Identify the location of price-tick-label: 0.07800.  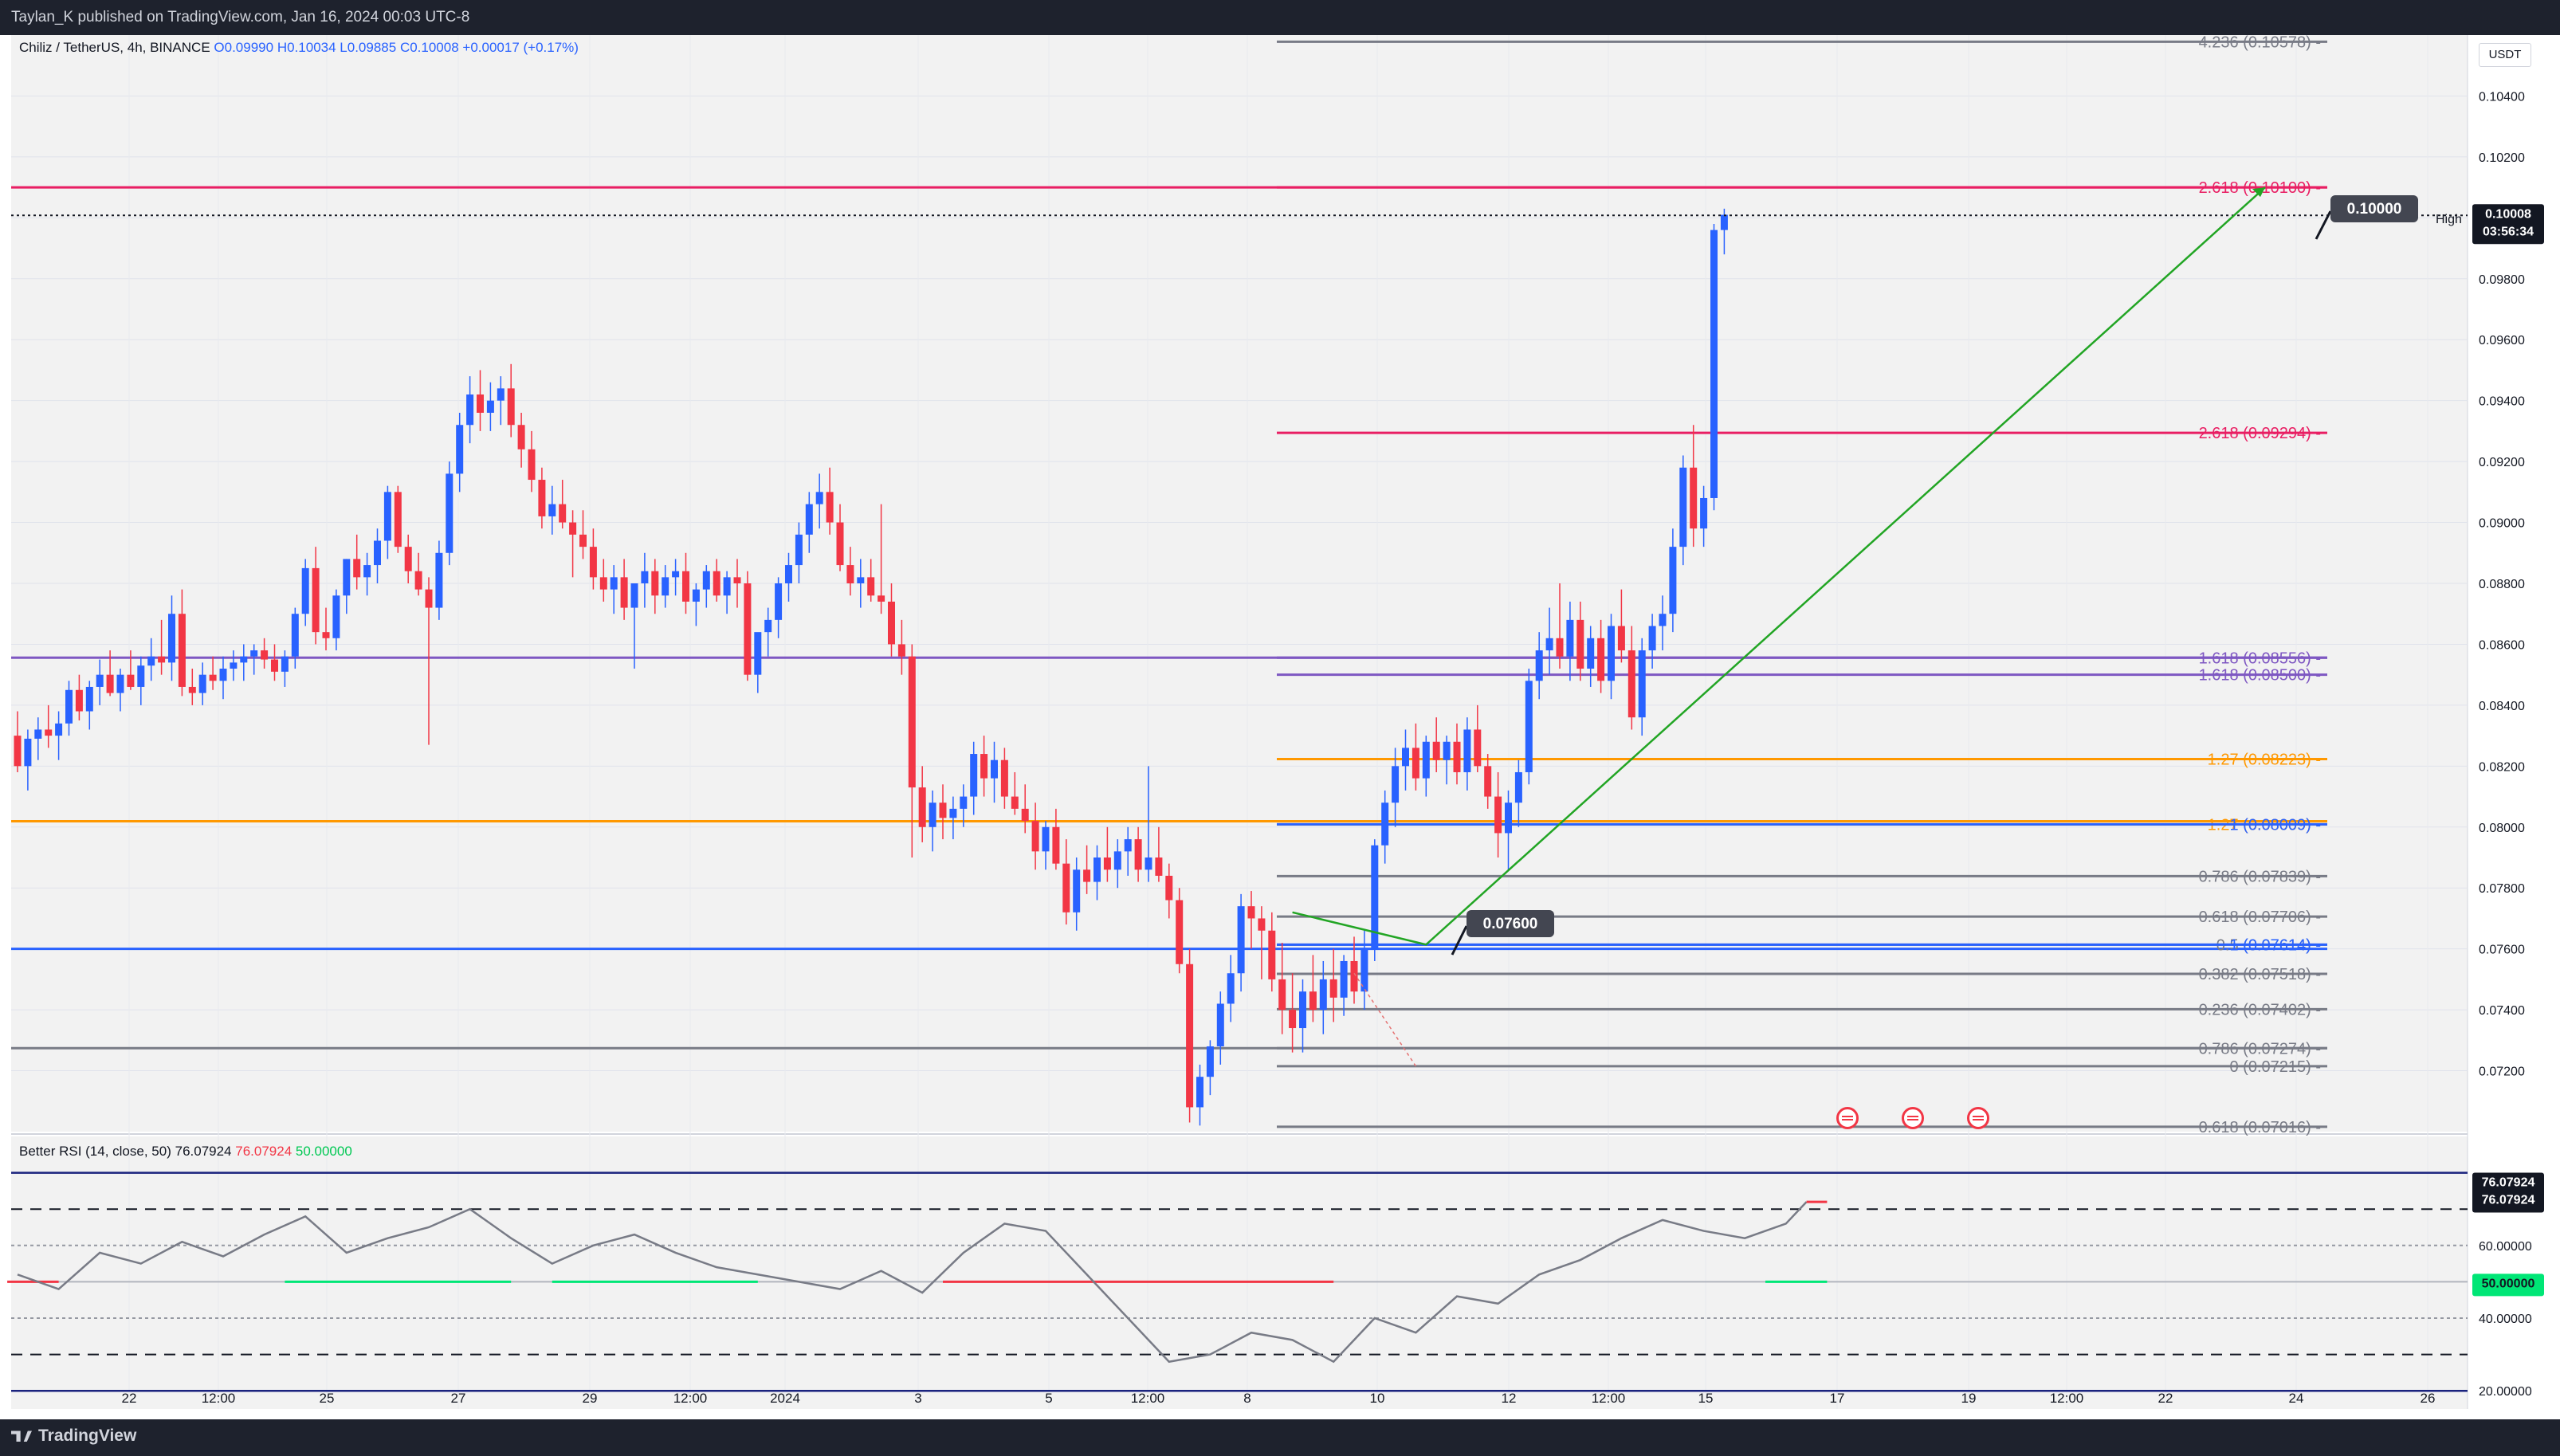
(2502, 889).